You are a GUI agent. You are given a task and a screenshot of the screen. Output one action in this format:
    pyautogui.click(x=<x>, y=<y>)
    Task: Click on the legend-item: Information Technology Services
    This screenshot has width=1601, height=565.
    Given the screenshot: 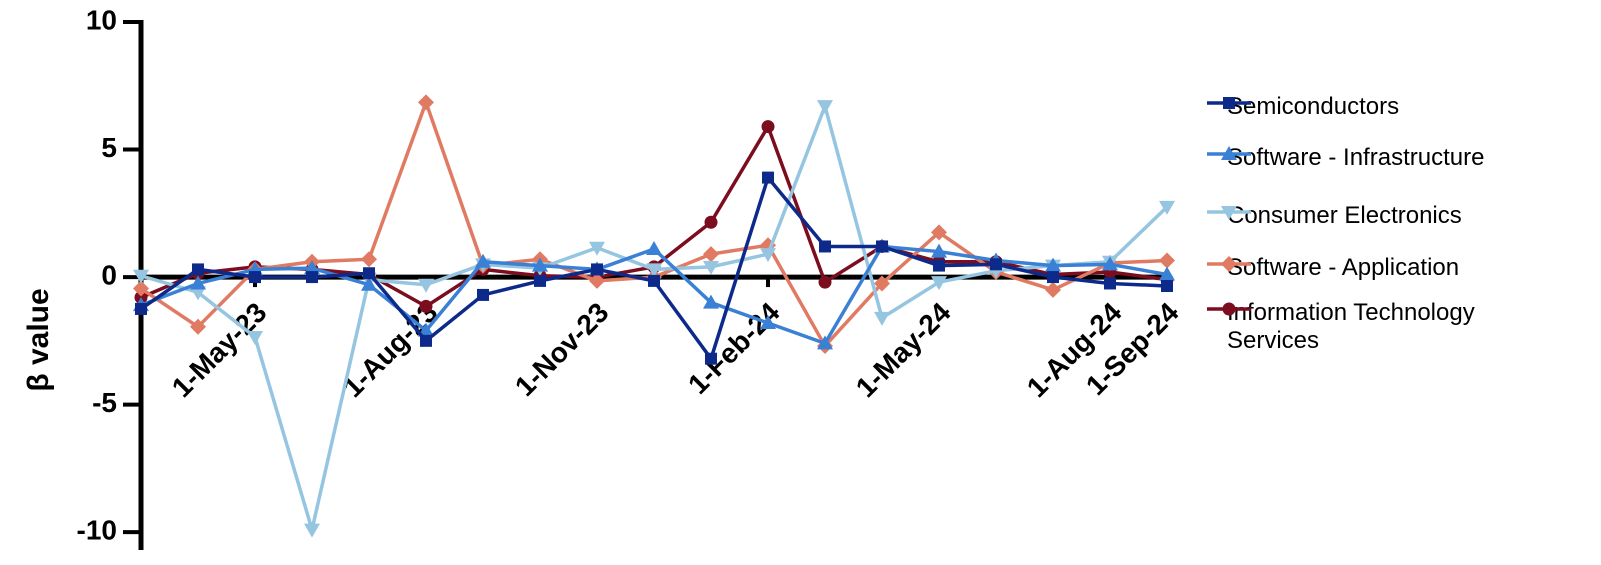 What is the action you would take?
    pyautogui.click(x=1366, y=327)
    